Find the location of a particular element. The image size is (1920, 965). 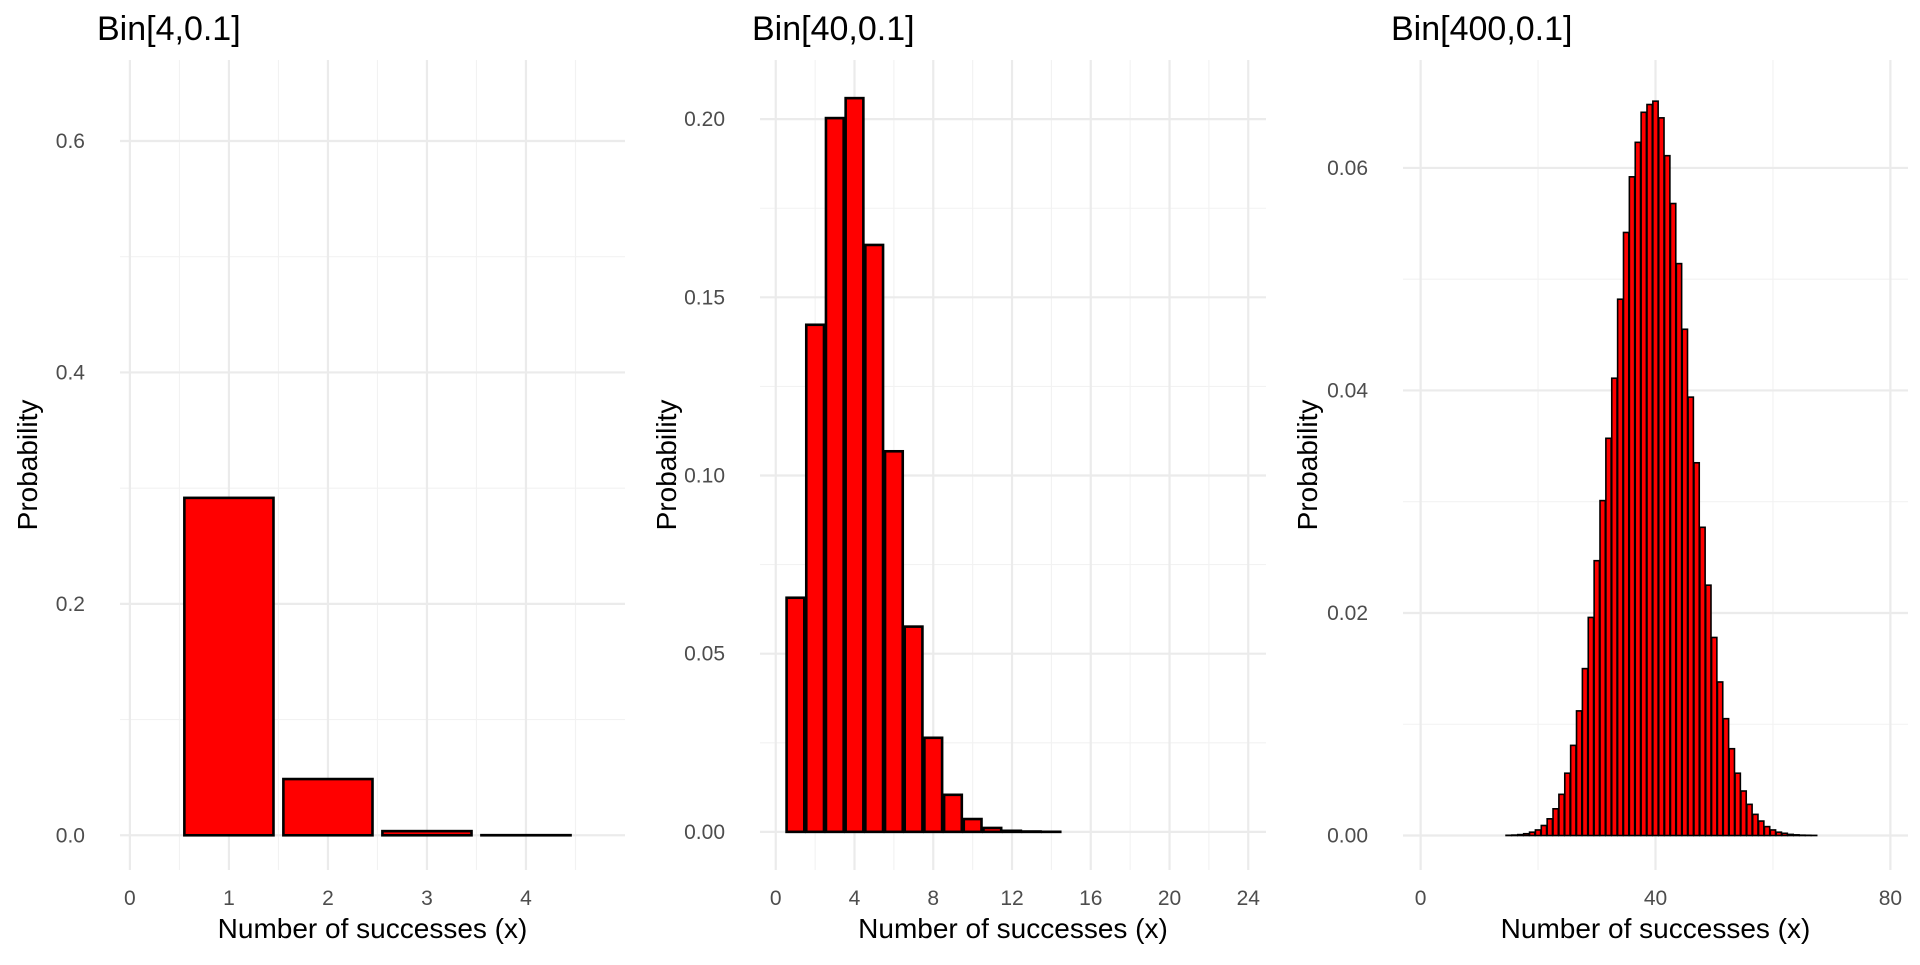

chart-title: Bin[400,0.1] is located at coordinates (1481, 29).